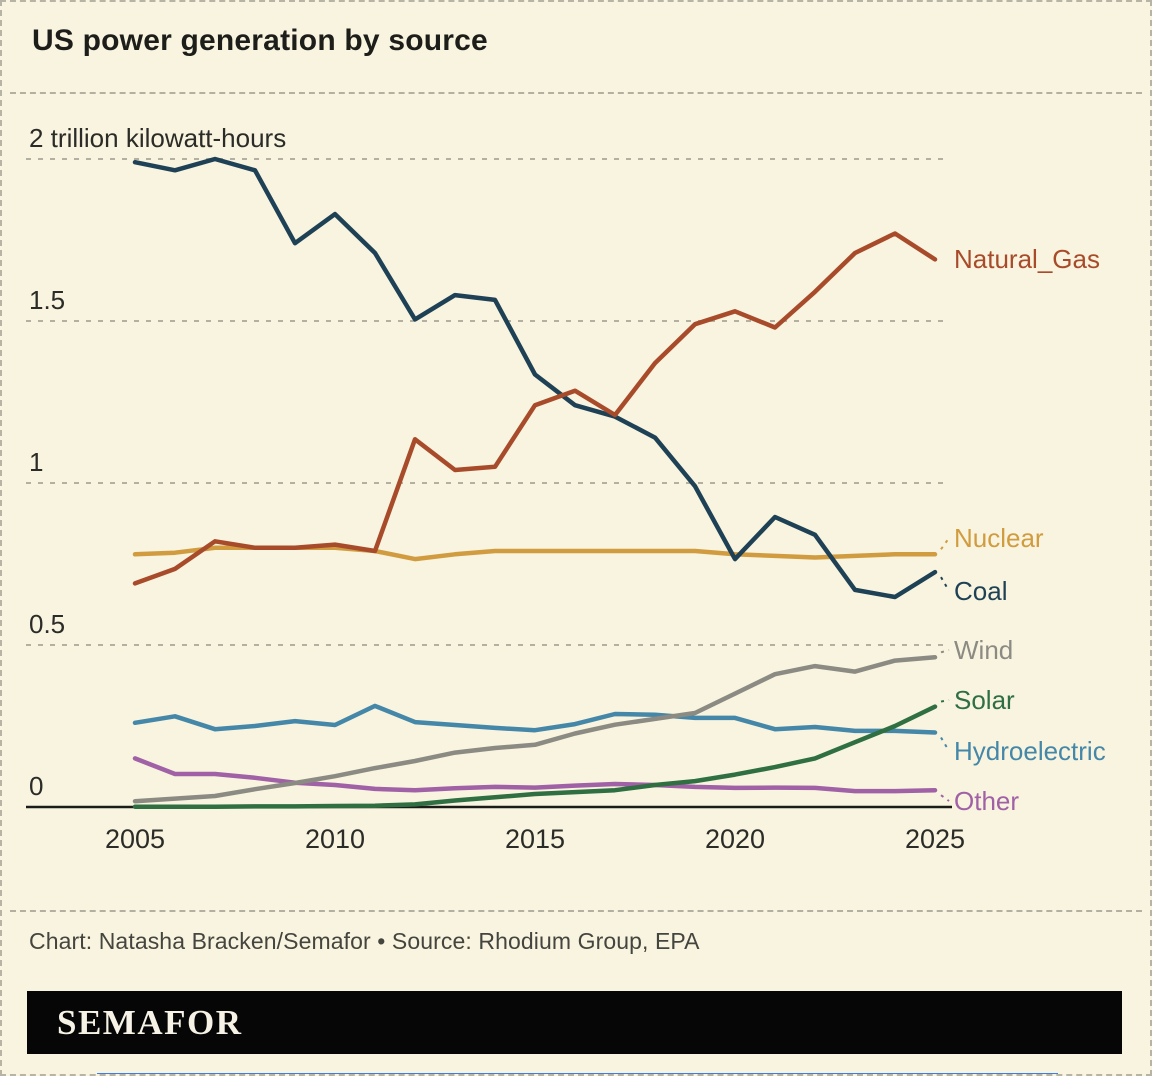 The image size is (1152, 1076). Describe the element at coordinates (945, 584) in the screenshot. I see `legend-leader-coal` at that location.